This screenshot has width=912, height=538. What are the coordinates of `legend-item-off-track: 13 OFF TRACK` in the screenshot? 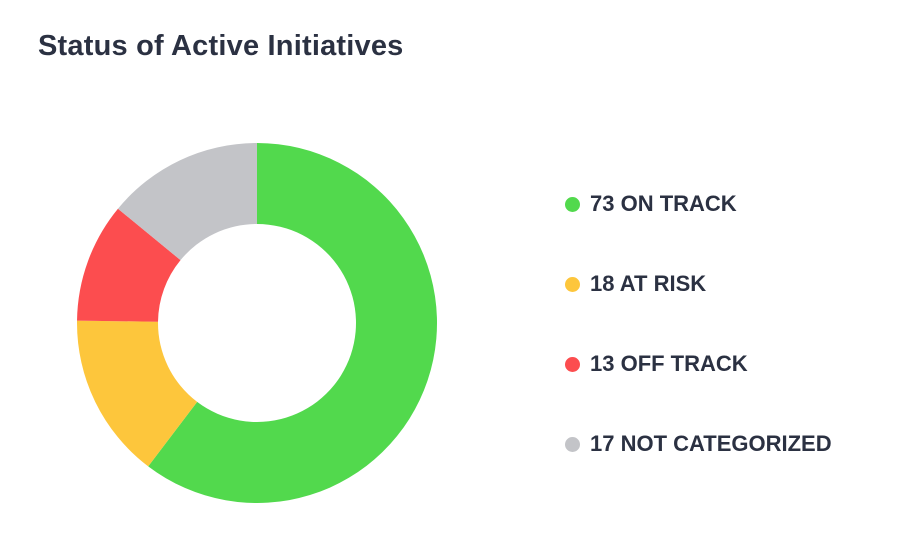 It's located at (698, 388).